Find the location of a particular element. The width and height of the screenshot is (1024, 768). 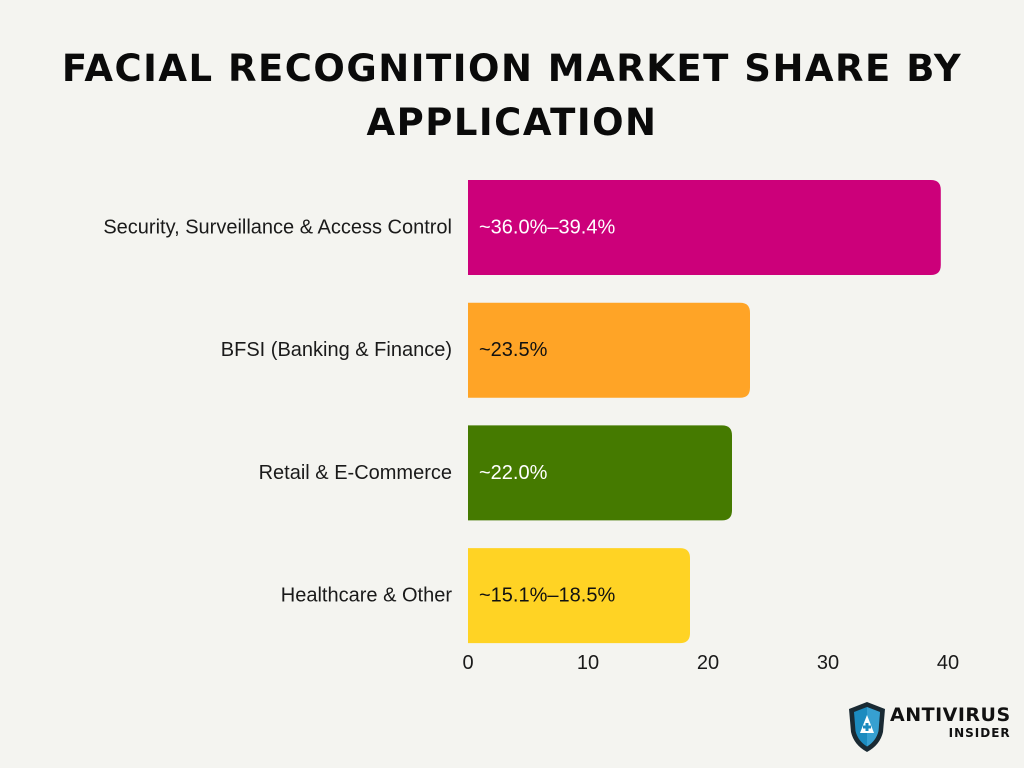

category-label: BFSI (Banking & Finance) is located at coordinates (336, 350).